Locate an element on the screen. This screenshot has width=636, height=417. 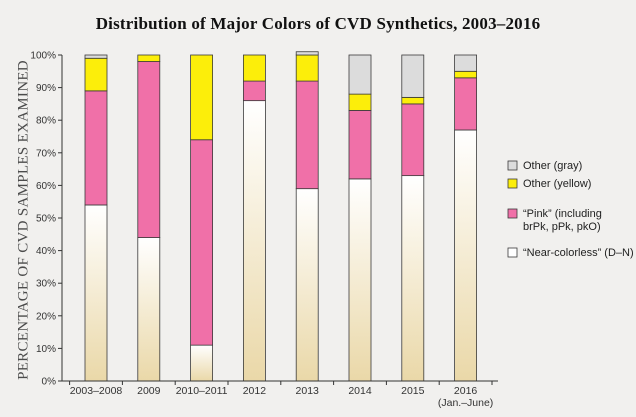
y-tick-label: 20% is located at coordinates (46, 316).